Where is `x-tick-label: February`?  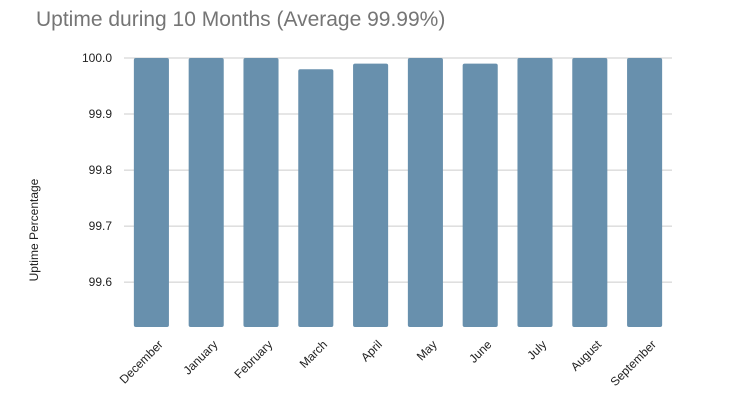
x-tick-label: February is located at coordinates (253, 359).